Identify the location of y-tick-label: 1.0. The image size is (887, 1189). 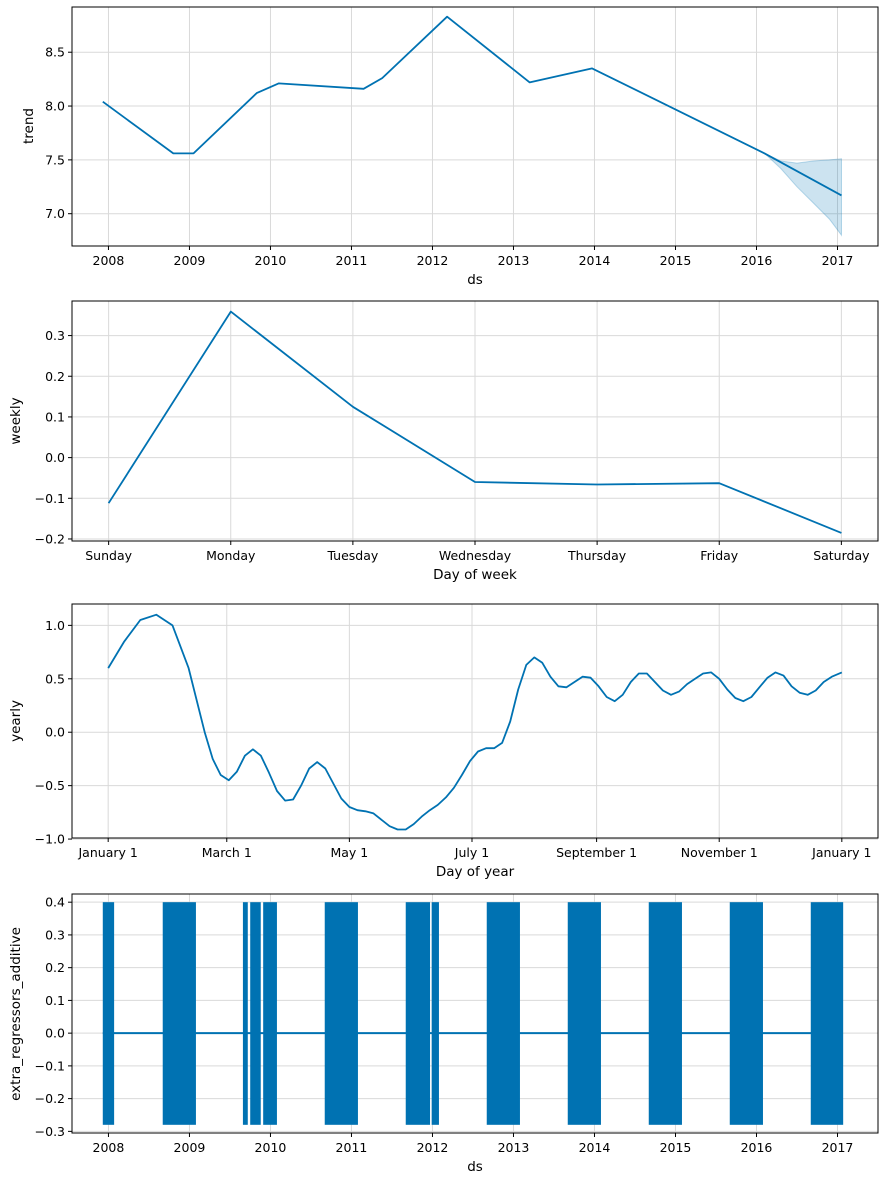
(55, 625).